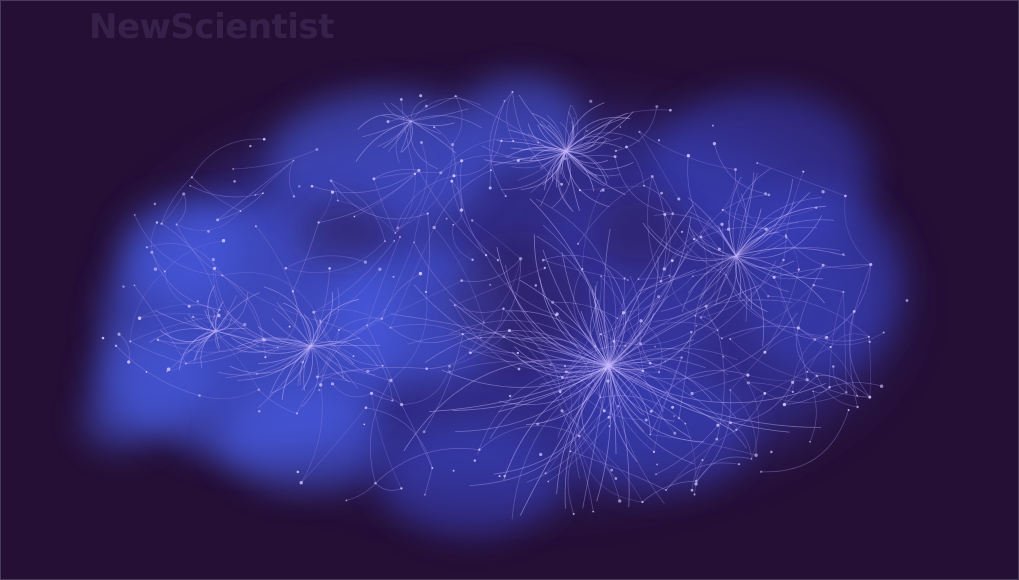 This screenshot has height=580, width=1019. I want to click on dark-pocket, so click(521, 301).